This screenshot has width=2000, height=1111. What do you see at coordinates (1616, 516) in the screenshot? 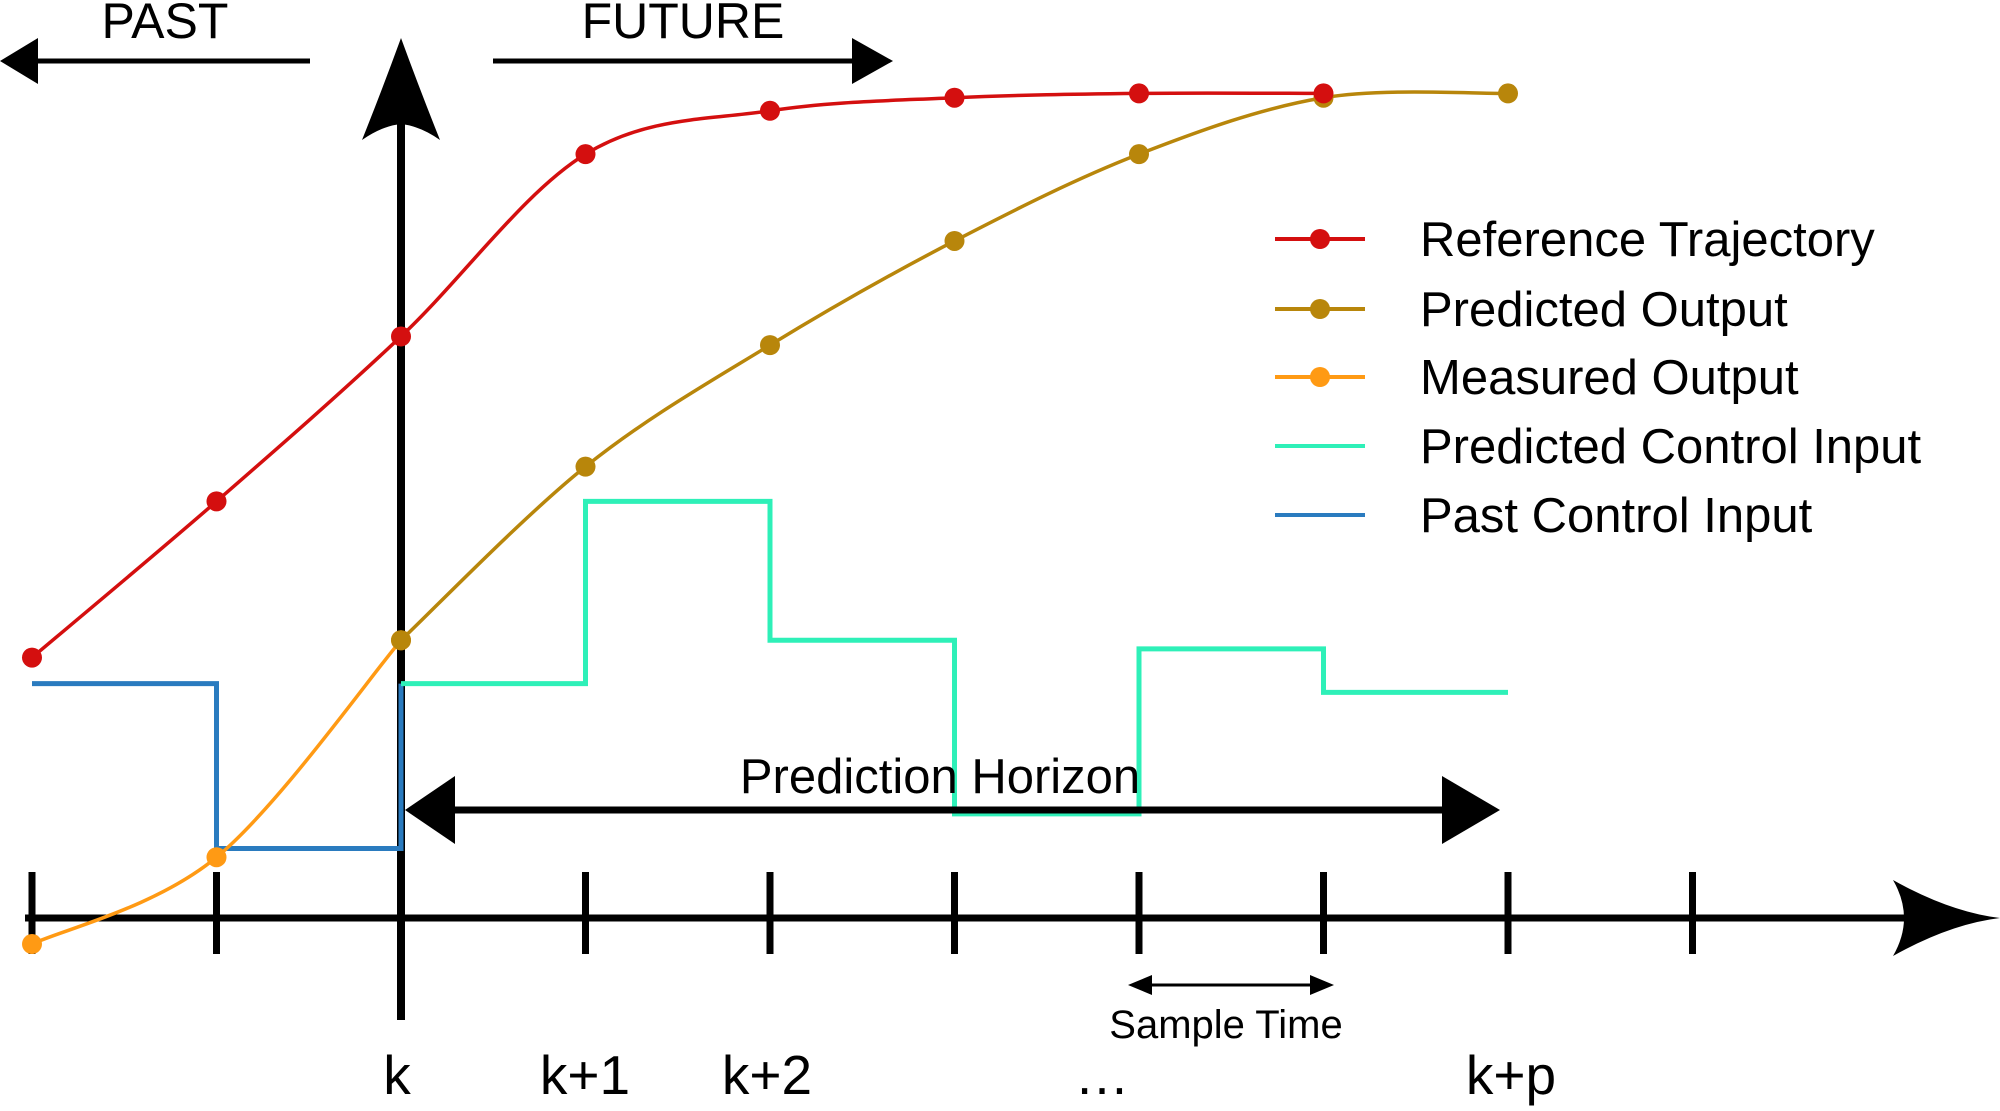
I see `legend-label-past-control-input: Past Control Input` at bounding box center [1616, 516].